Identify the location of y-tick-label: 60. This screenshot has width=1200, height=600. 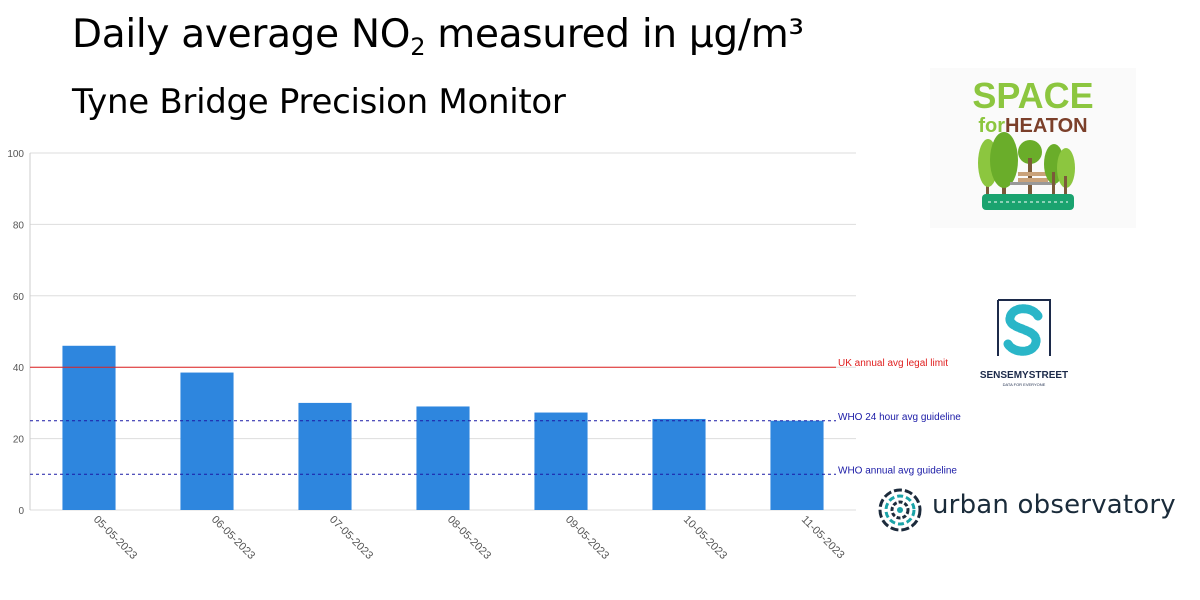
(19, 297).